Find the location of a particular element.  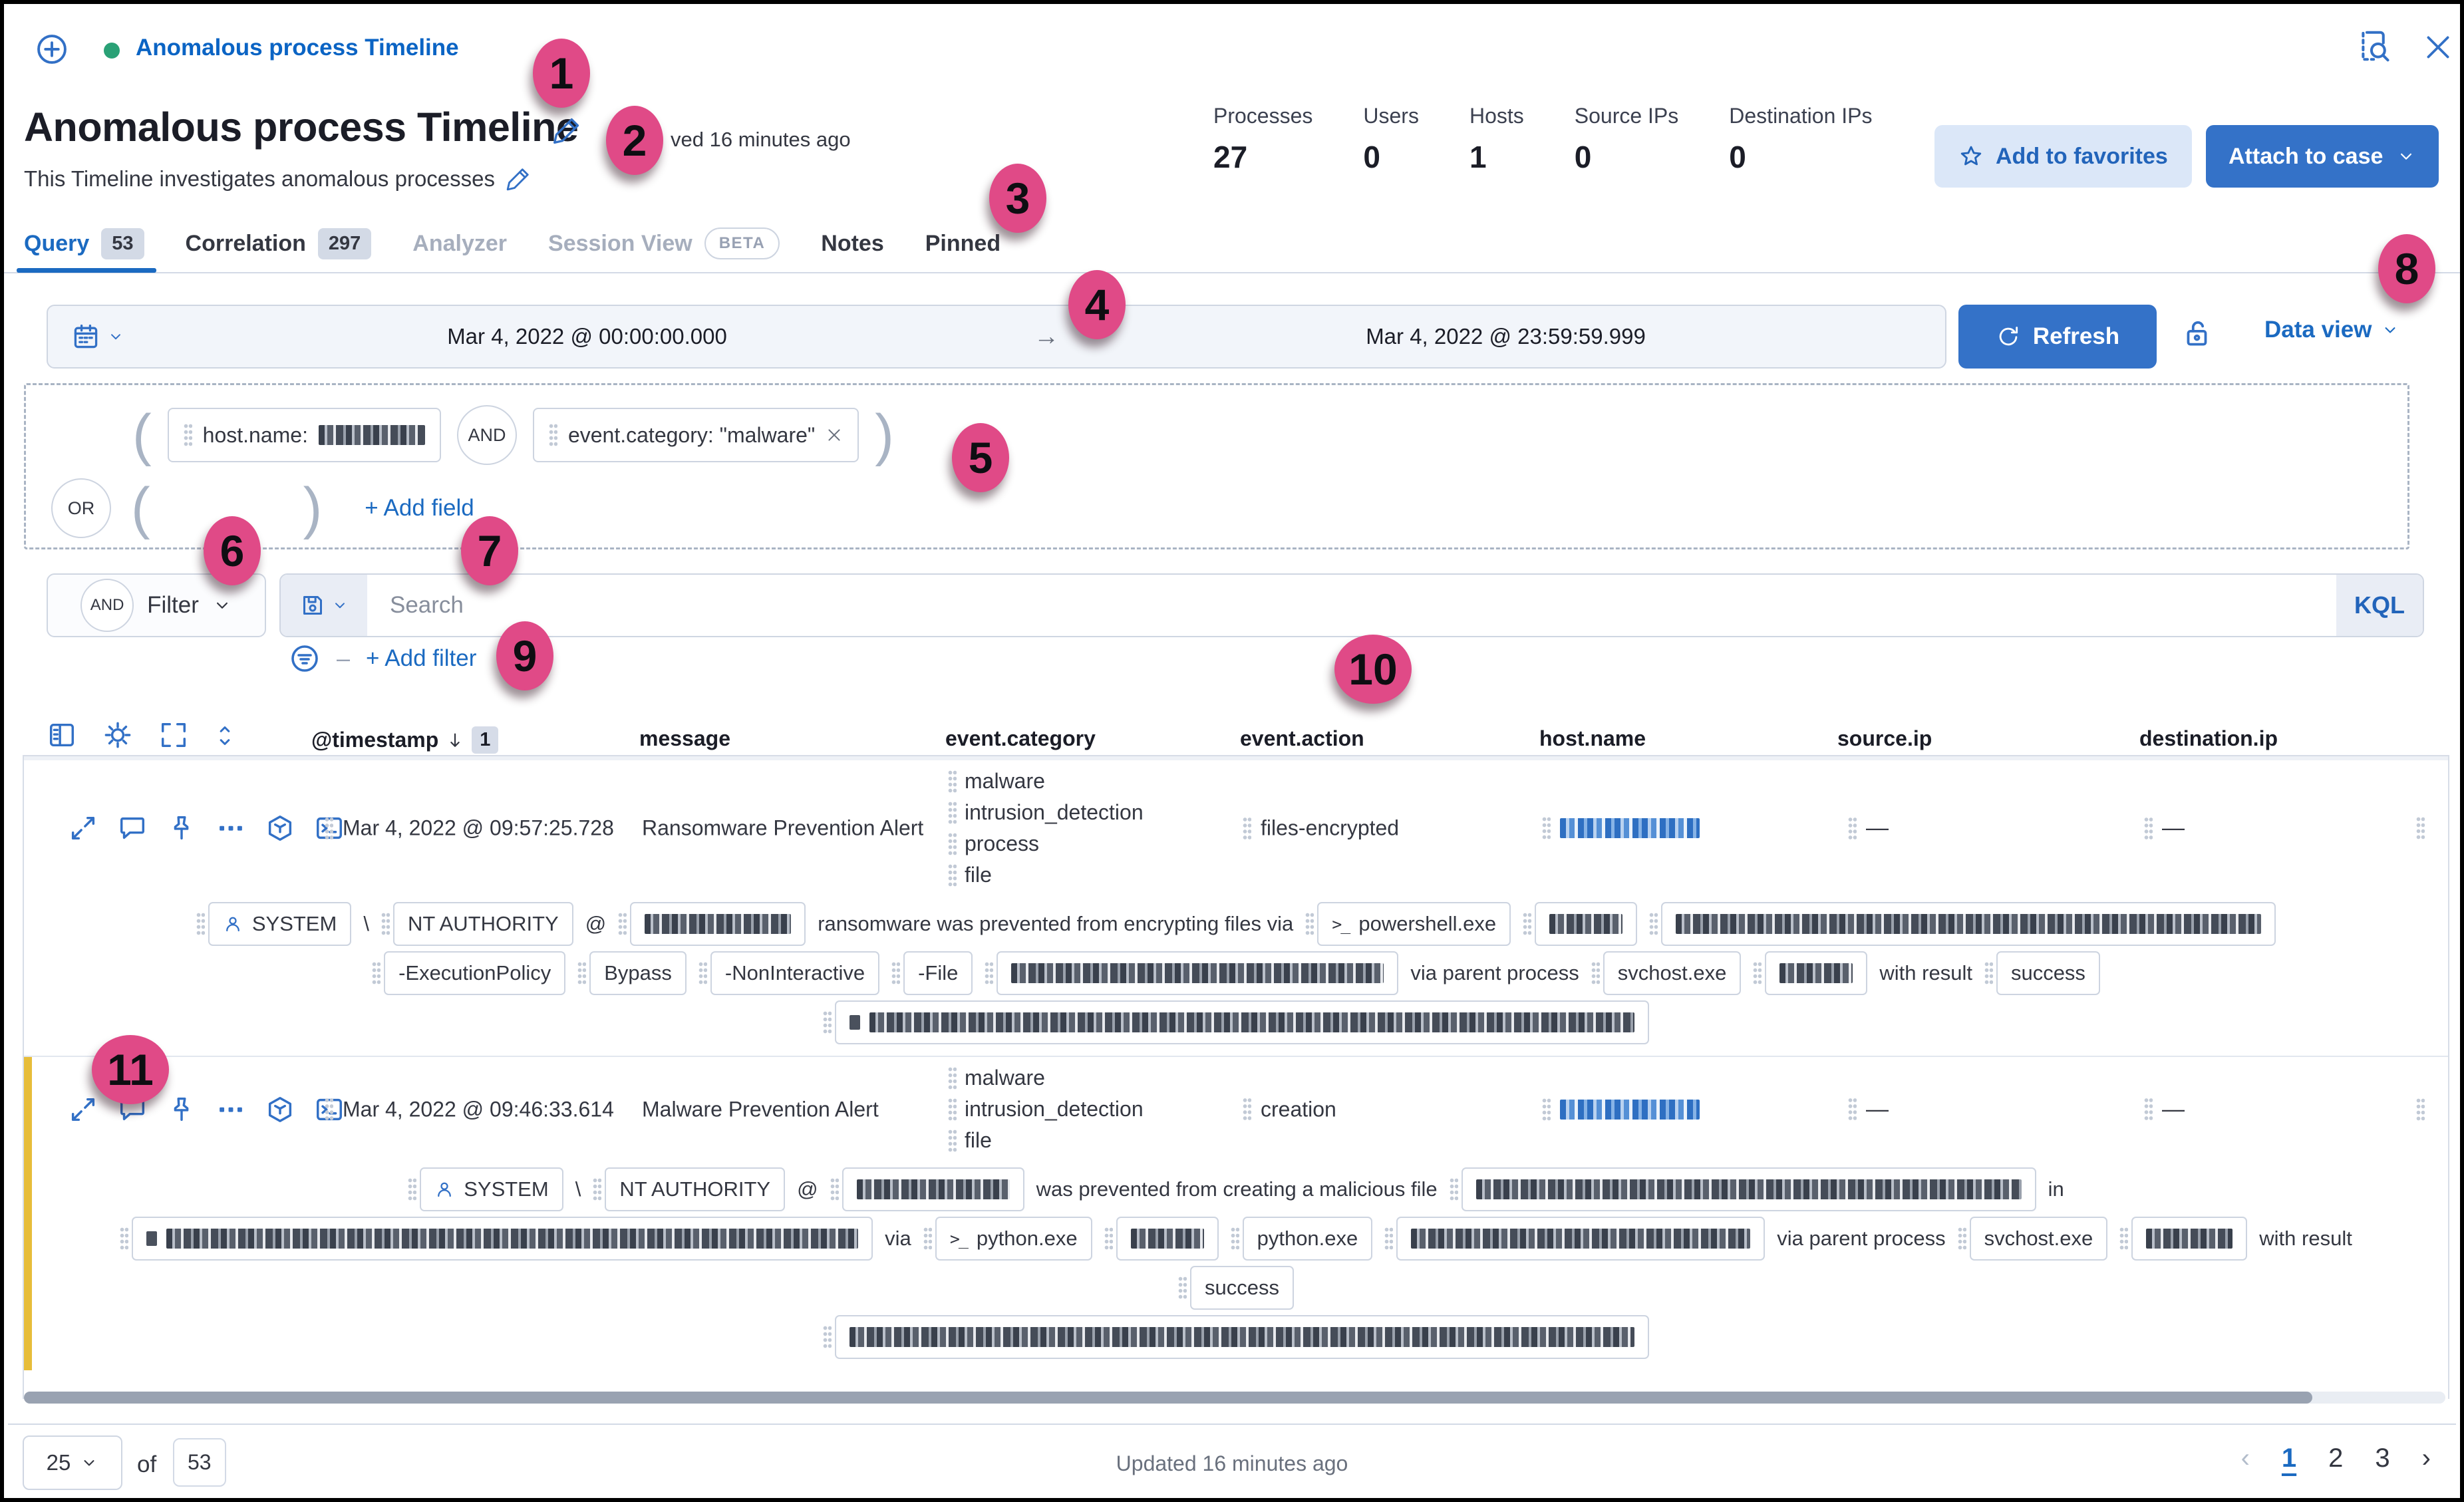

expand-event-icon is located at coordinates (83, 828).